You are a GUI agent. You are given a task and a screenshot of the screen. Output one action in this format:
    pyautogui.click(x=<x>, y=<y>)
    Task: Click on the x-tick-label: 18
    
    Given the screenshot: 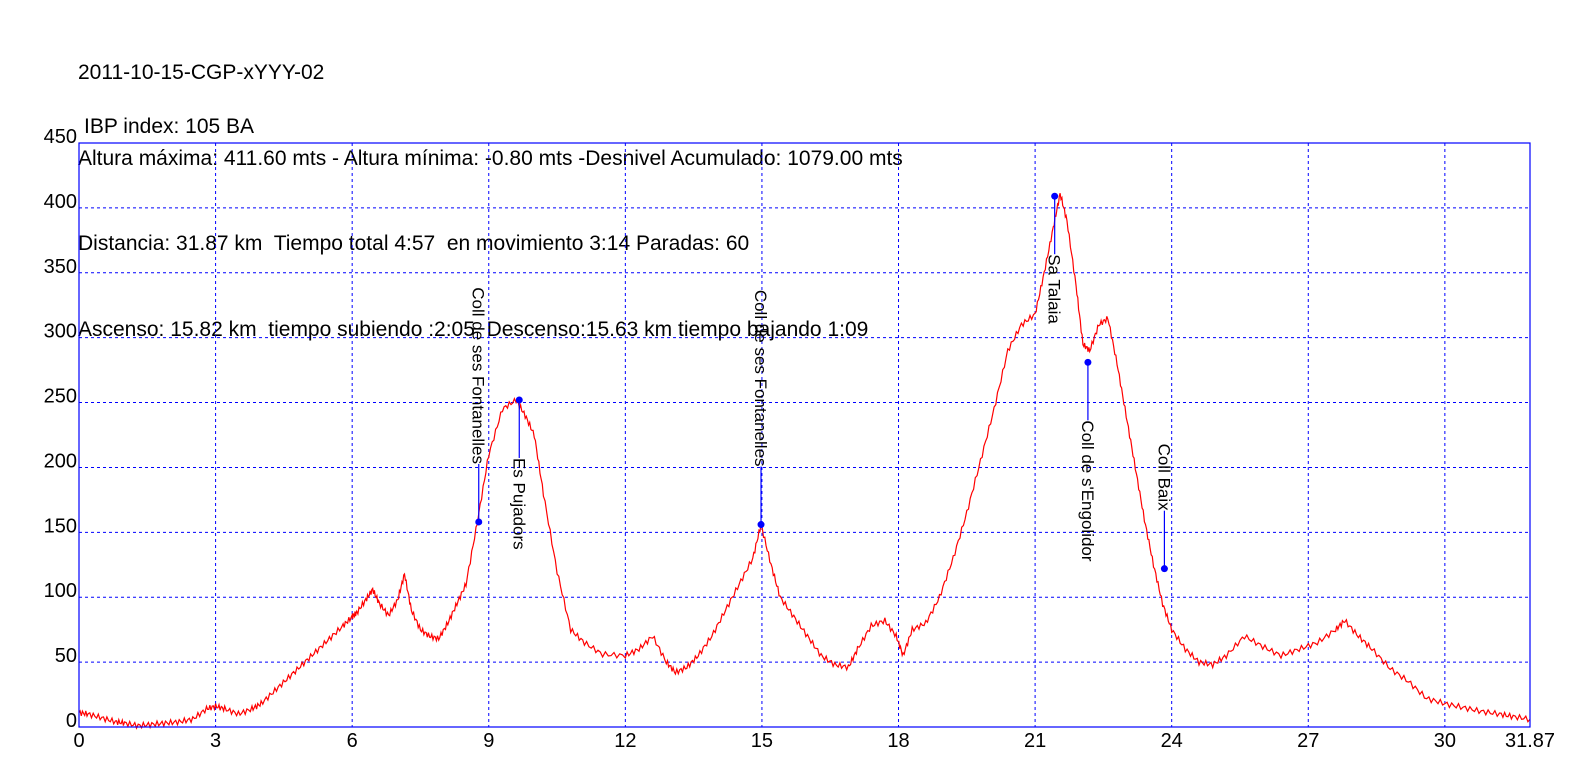 What is the action you would take?
    pyautogui.click(x=898, y=741)
    